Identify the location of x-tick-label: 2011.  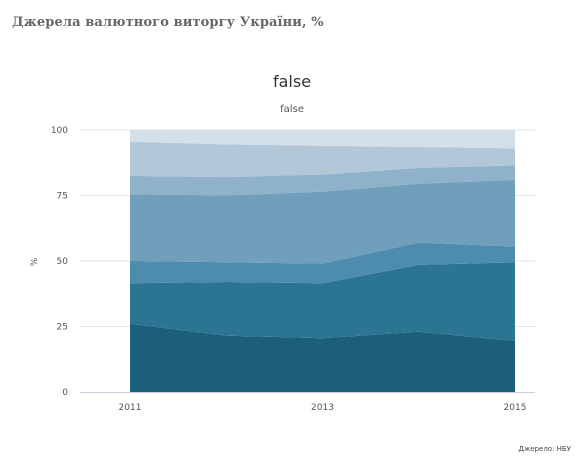
(130, 408).